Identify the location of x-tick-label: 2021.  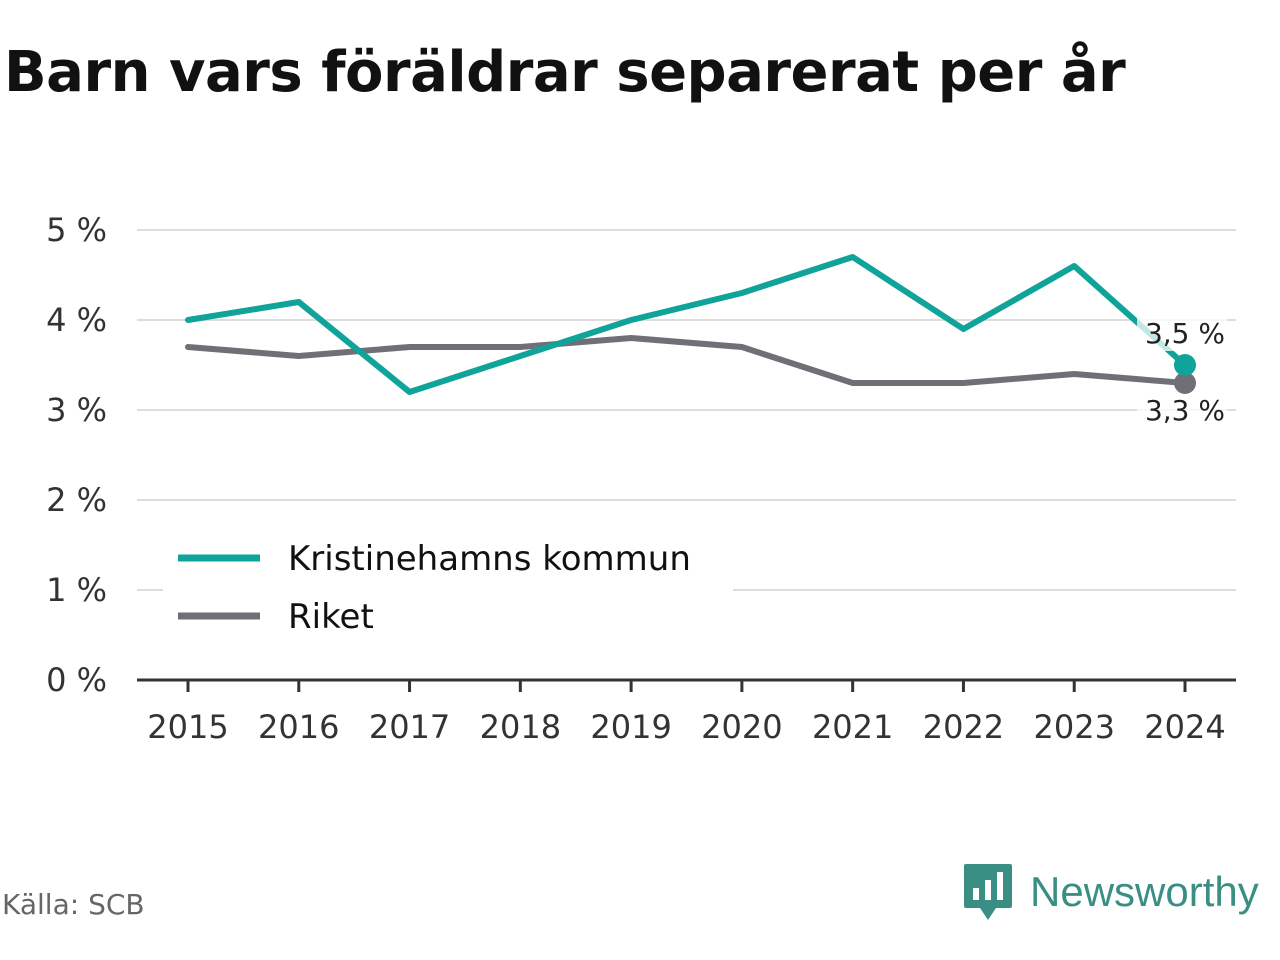
(852, 727).